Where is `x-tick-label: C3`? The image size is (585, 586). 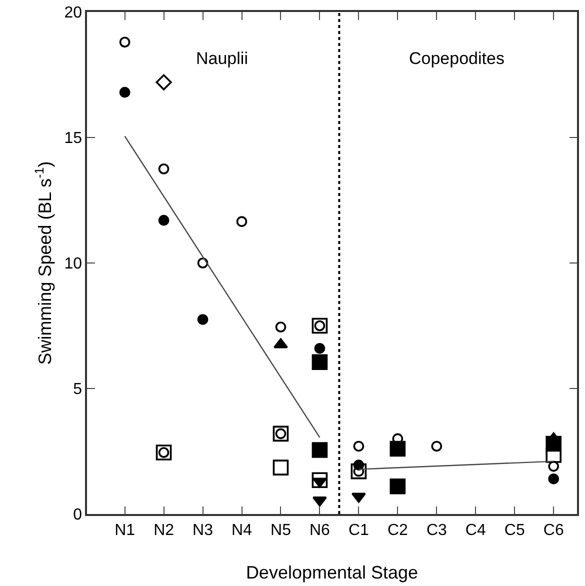 x-tick-label: C3 is located at coordinates (436, 530).